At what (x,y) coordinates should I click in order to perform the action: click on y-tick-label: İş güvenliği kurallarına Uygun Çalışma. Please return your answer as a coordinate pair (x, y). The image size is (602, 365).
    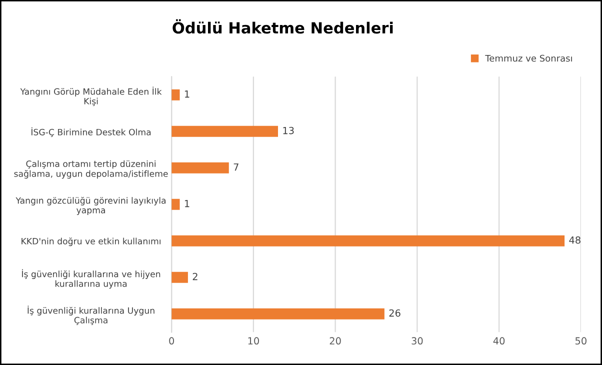
    Looking at the image, I should click on (91, 315).